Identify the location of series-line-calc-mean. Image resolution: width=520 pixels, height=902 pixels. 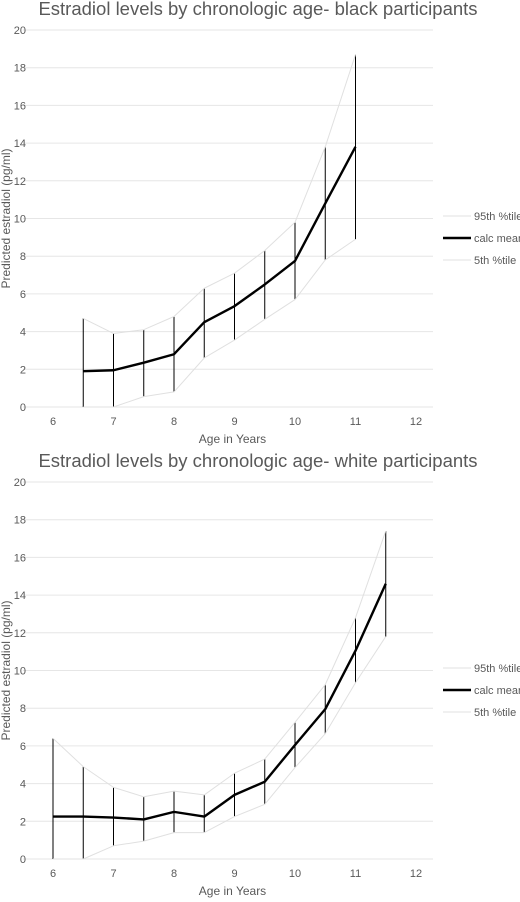
(220, 259).